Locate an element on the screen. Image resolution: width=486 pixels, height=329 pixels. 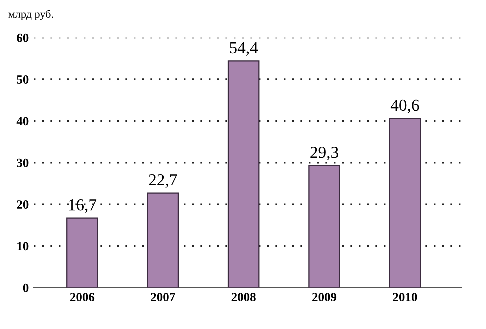
y-axis-title: млрд руб. is located at coordinates (31, 15).